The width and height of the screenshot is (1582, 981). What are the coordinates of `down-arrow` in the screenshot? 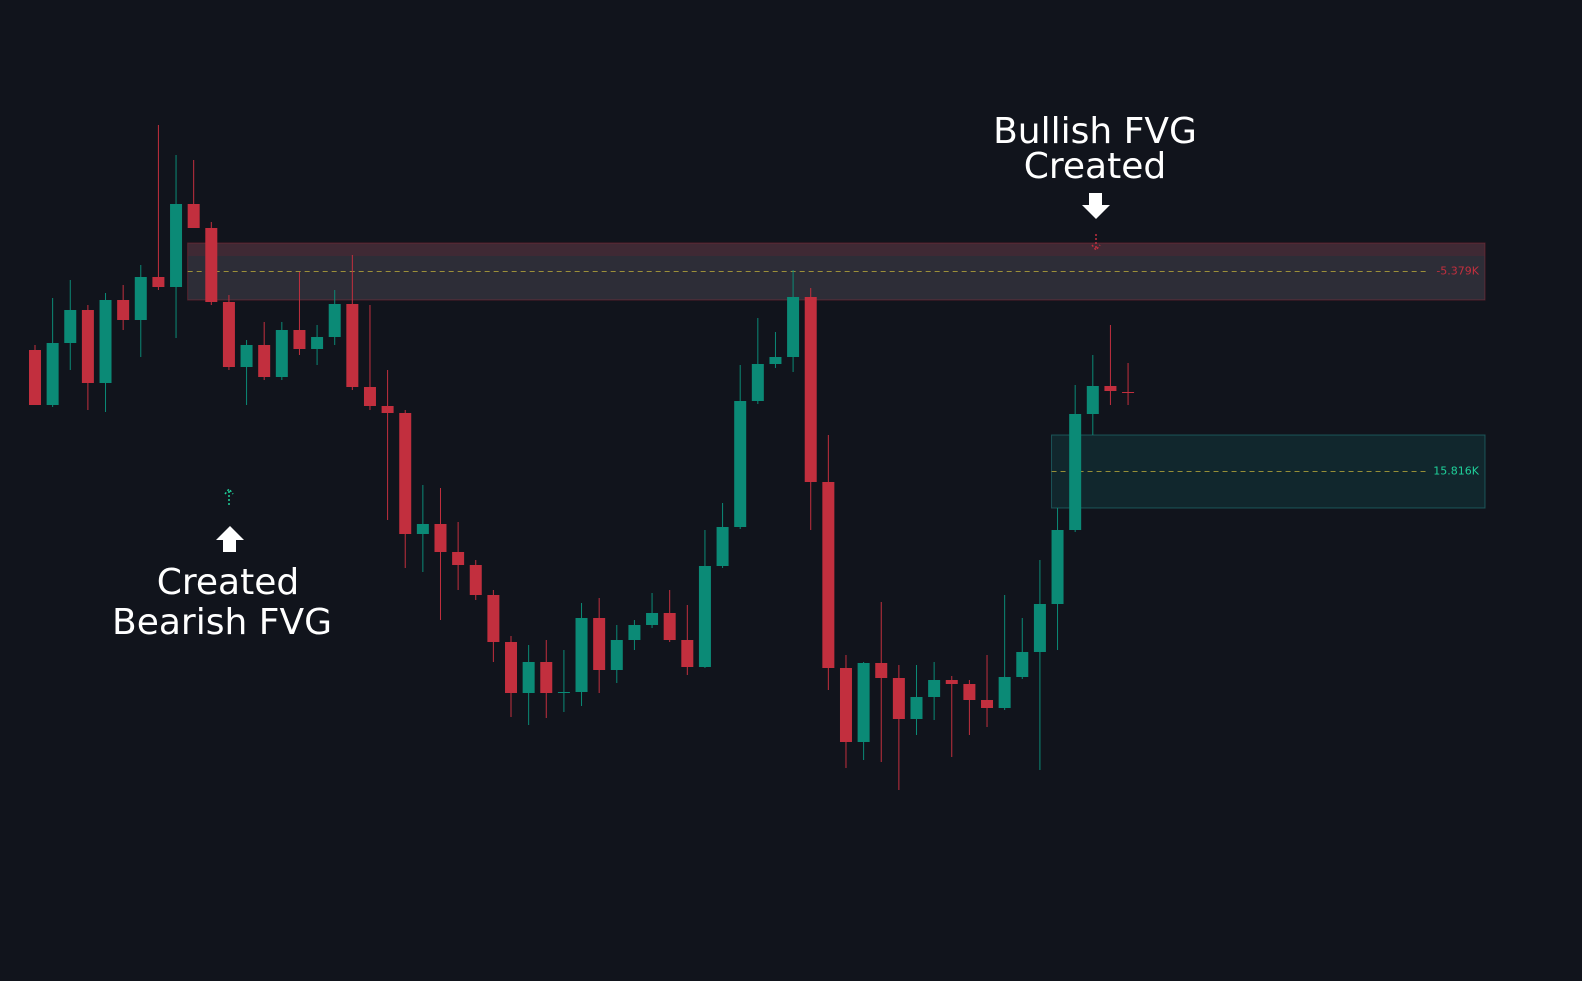 It's located at (1096, 206).